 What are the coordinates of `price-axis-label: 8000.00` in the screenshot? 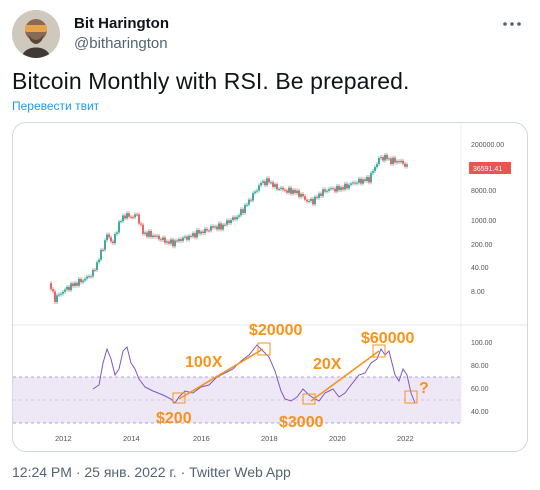 It's located at (483, 191).